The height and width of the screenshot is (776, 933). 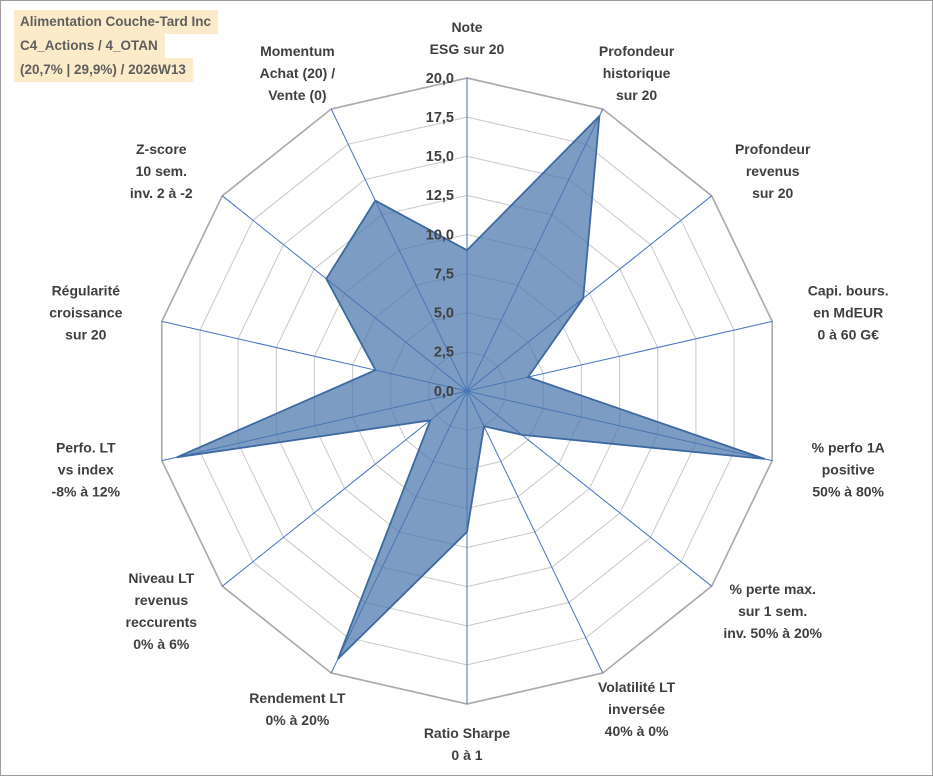 What do you see at coordinates (89, 46) in the screenshot?
I see `chart-title-portfolio: C4_Actions / 4_OTAN` at bounding box center [89, 46].